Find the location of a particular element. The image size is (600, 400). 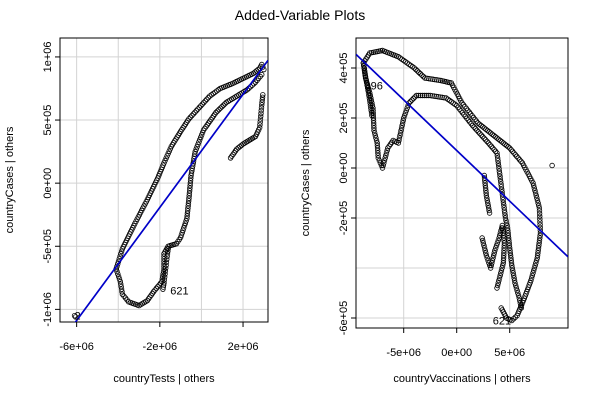

point-id-label: 2 is located at coordinates (78, 317).